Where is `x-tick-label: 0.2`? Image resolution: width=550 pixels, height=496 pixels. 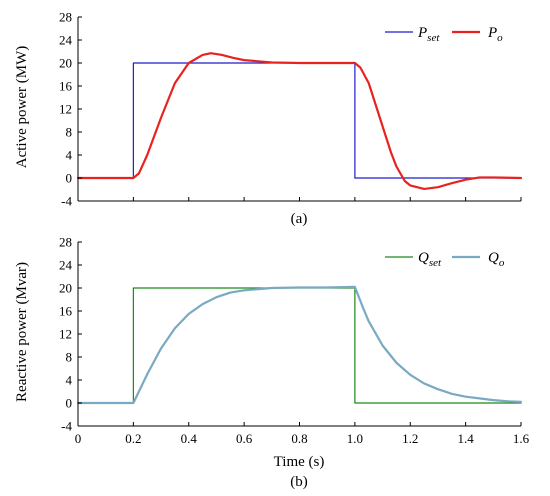 x-tick-label: 0.2 is located at coordinates (133, 438).